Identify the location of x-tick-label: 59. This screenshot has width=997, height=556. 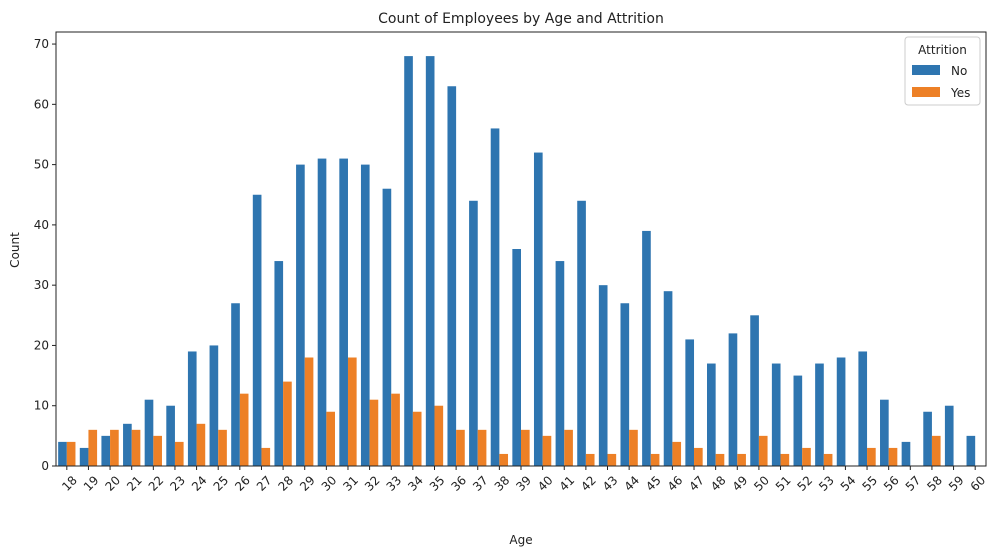
(956, 483).